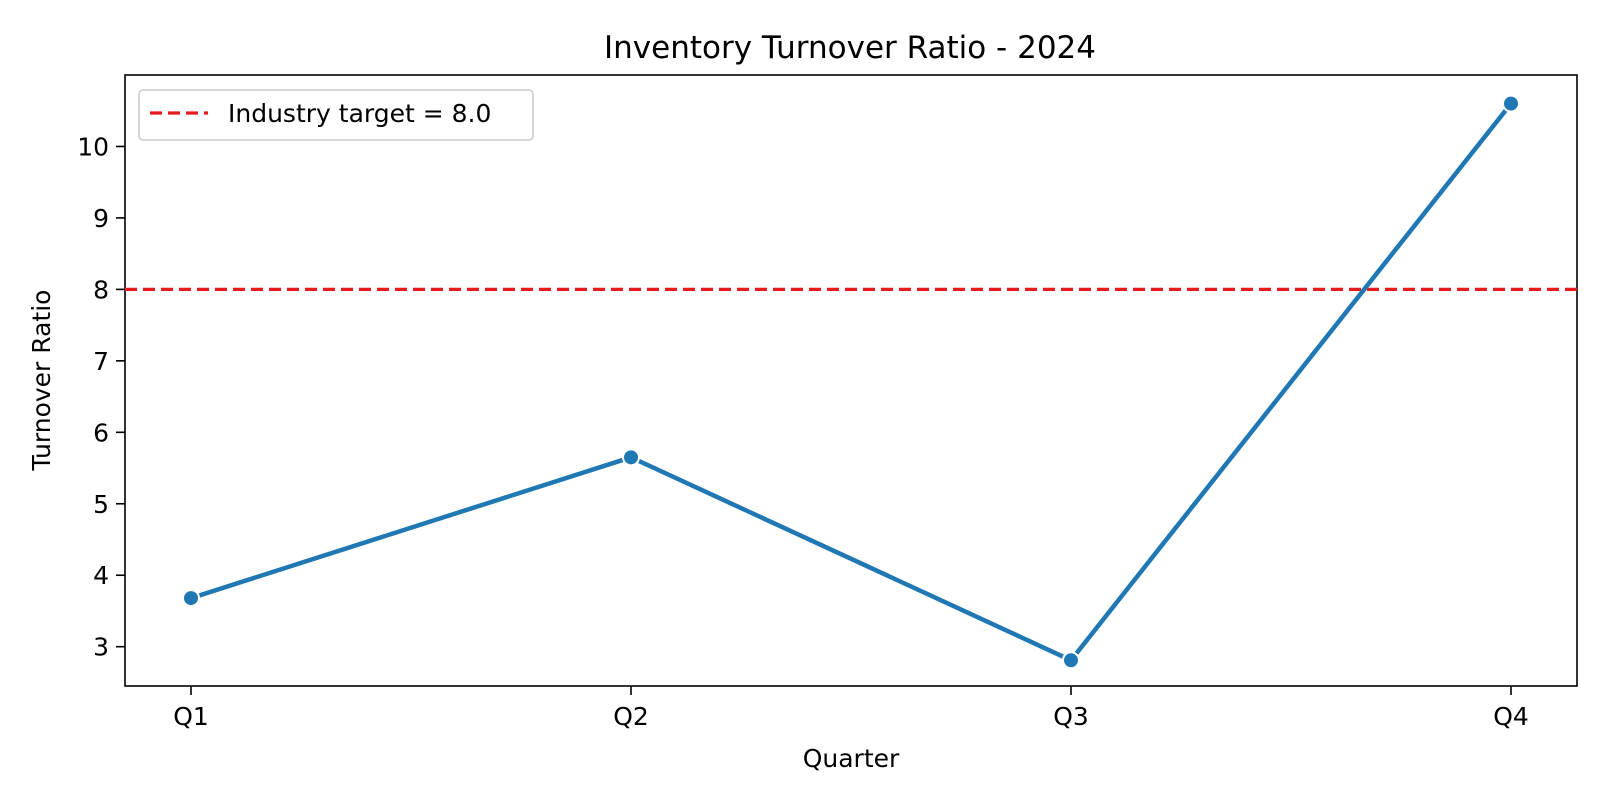  I want to click on x-tick-label: Q4, so click(1511, 716).